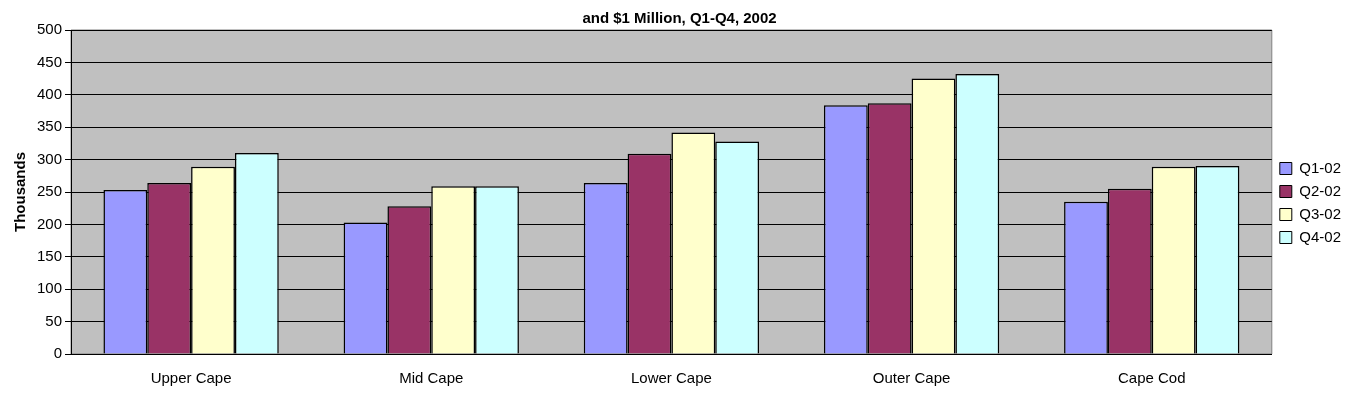 The image size is (1369, 404). I want to click on y-tick-label: 250, so click(50, 191).